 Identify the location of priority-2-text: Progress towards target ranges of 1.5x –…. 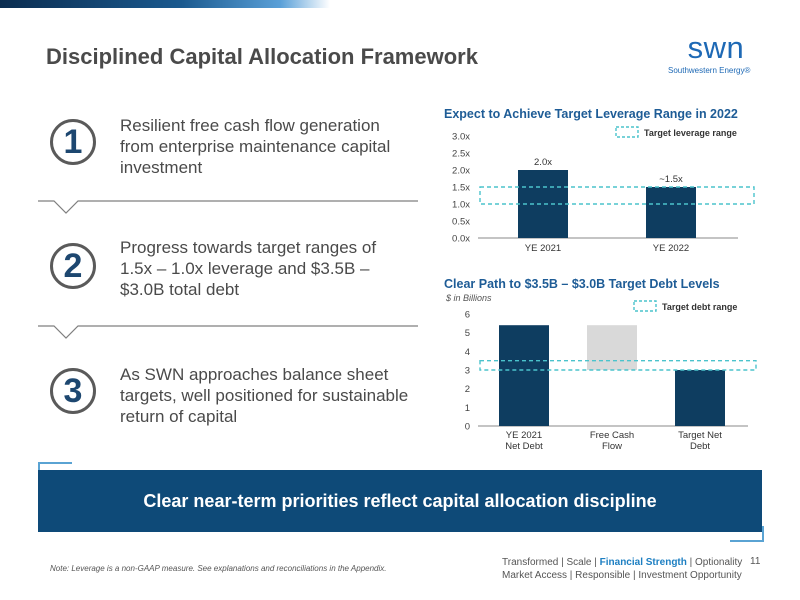
(248, 268).